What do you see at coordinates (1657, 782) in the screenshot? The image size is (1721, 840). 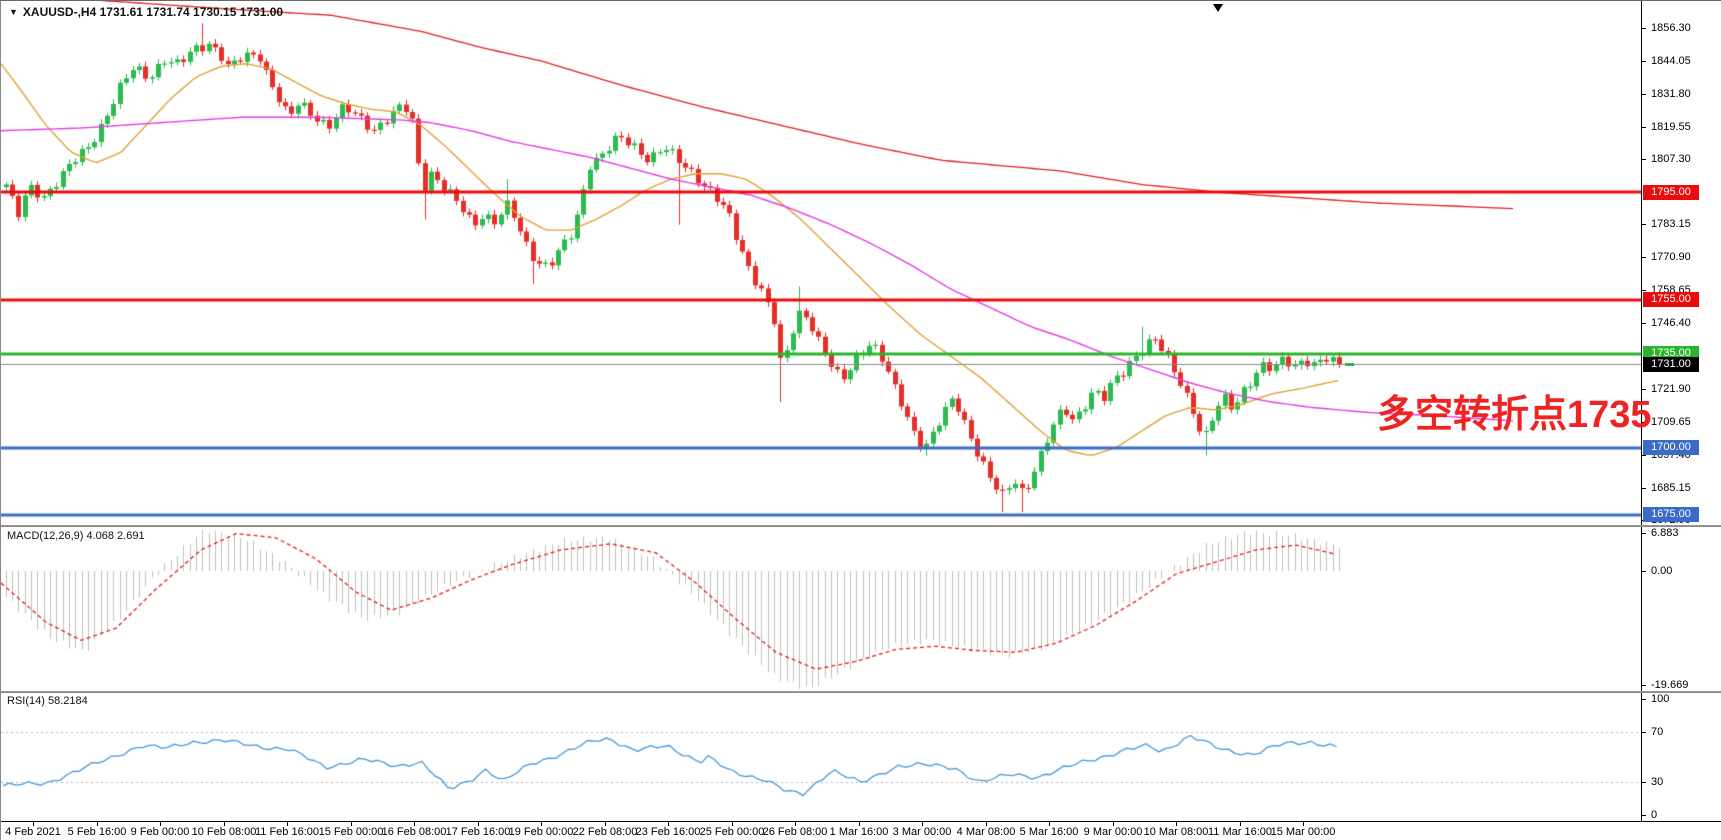 I see `price-tick-label: 30` at bounding box center [1657, 782].